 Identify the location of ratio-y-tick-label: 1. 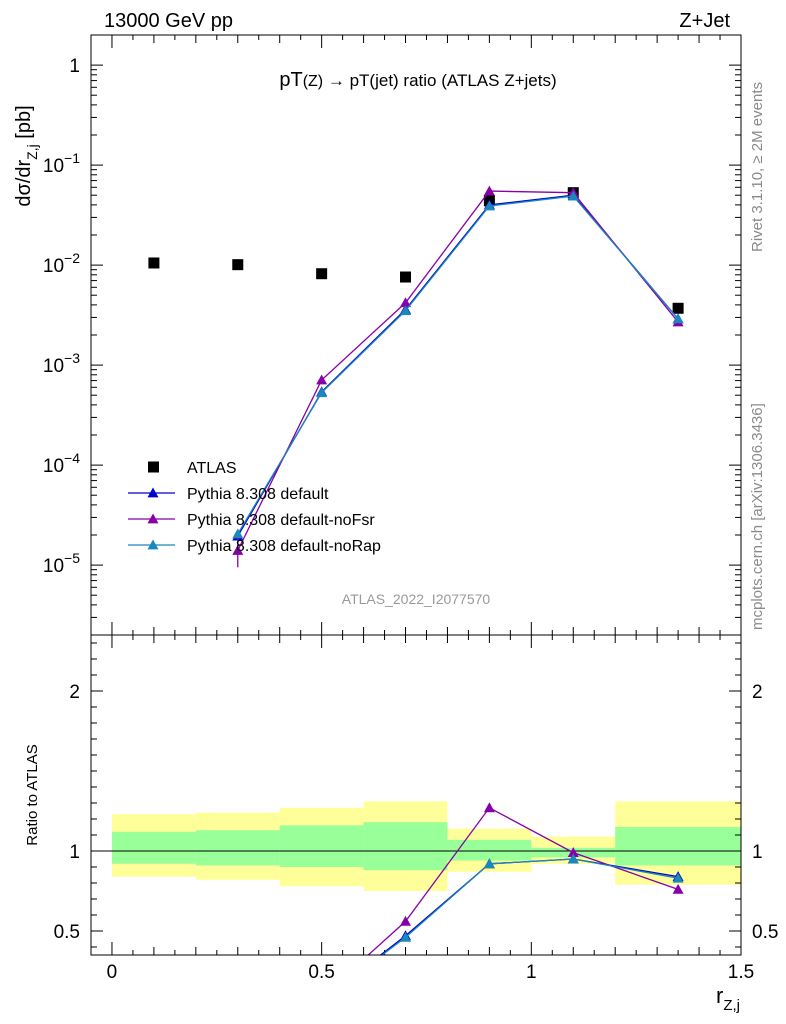
(74, 852).